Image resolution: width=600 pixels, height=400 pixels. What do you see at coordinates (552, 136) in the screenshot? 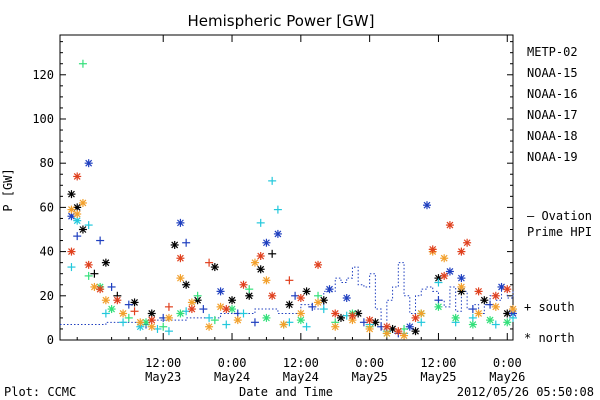
I see `legend-item-noaa-18: NOAA-18` at bounding box center [552, 136].